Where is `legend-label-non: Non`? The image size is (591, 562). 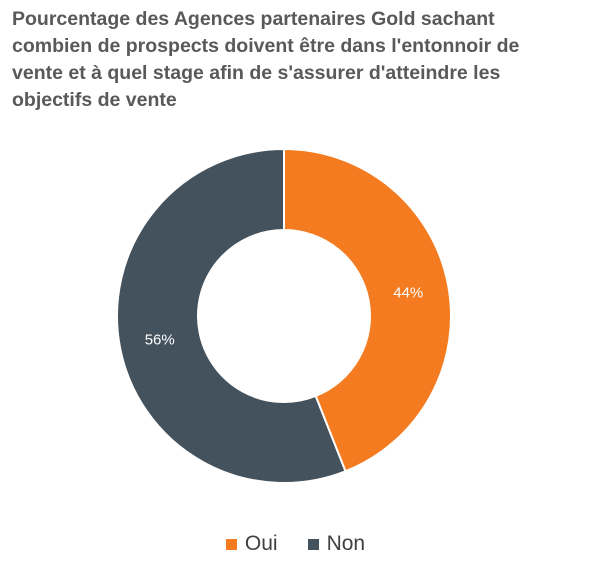
legend-label-non: Non is located at coordinates (346, 543).